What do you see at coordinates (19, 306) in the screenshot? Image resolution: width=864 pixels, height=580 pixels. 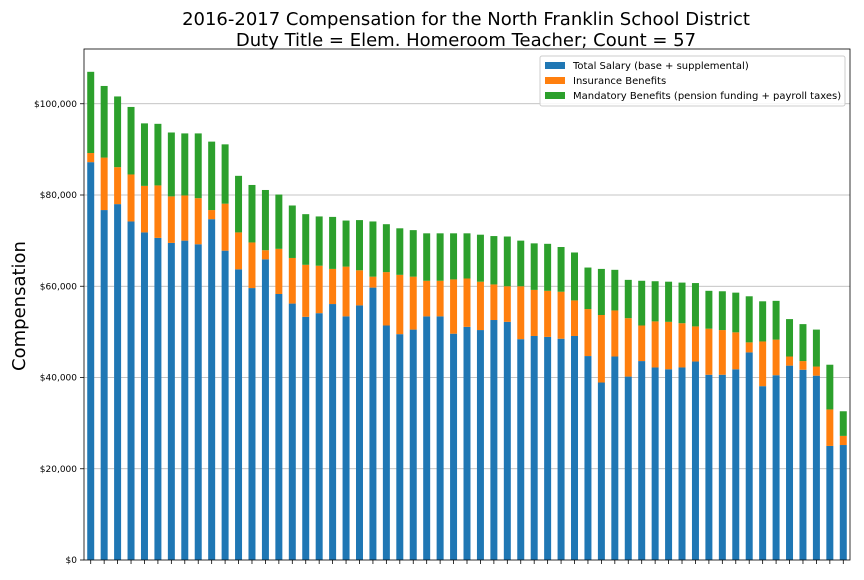 I see `y-axis-label: Compensation` at bounding box center [19, 306].